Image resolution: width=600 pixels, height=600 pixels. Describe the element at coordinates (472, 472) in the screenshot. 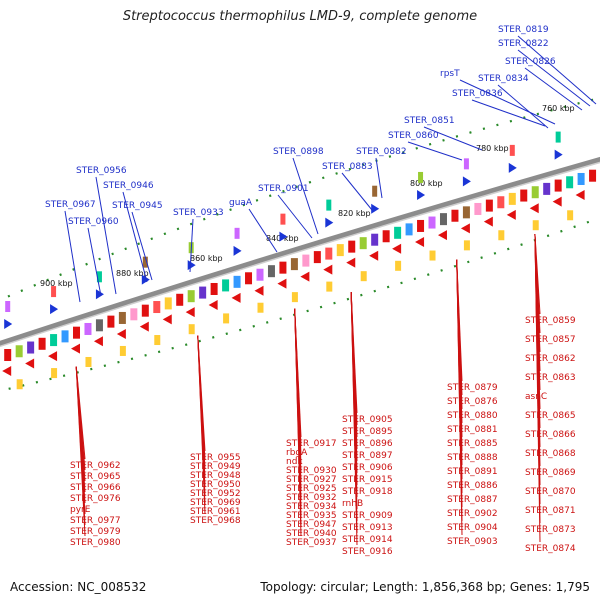

I see `reverse-gene-label: STER_0891` at that location.